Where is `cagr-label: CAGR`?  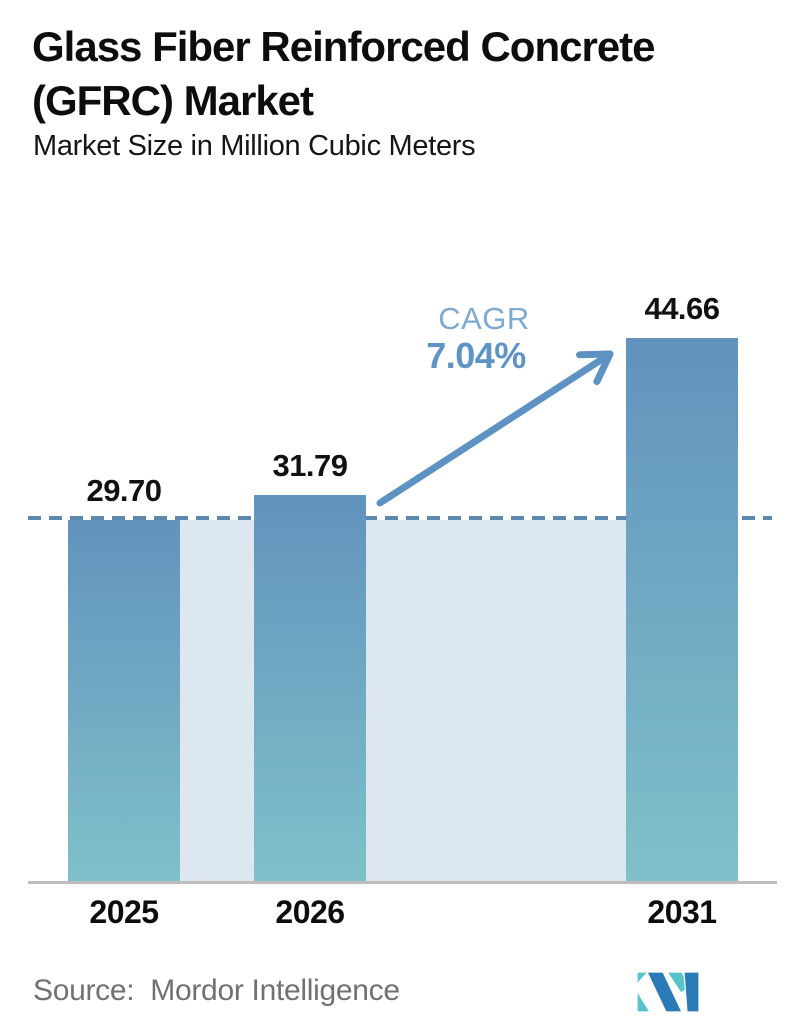
cagr-label: CAGR is located at coordinates (484, 318).